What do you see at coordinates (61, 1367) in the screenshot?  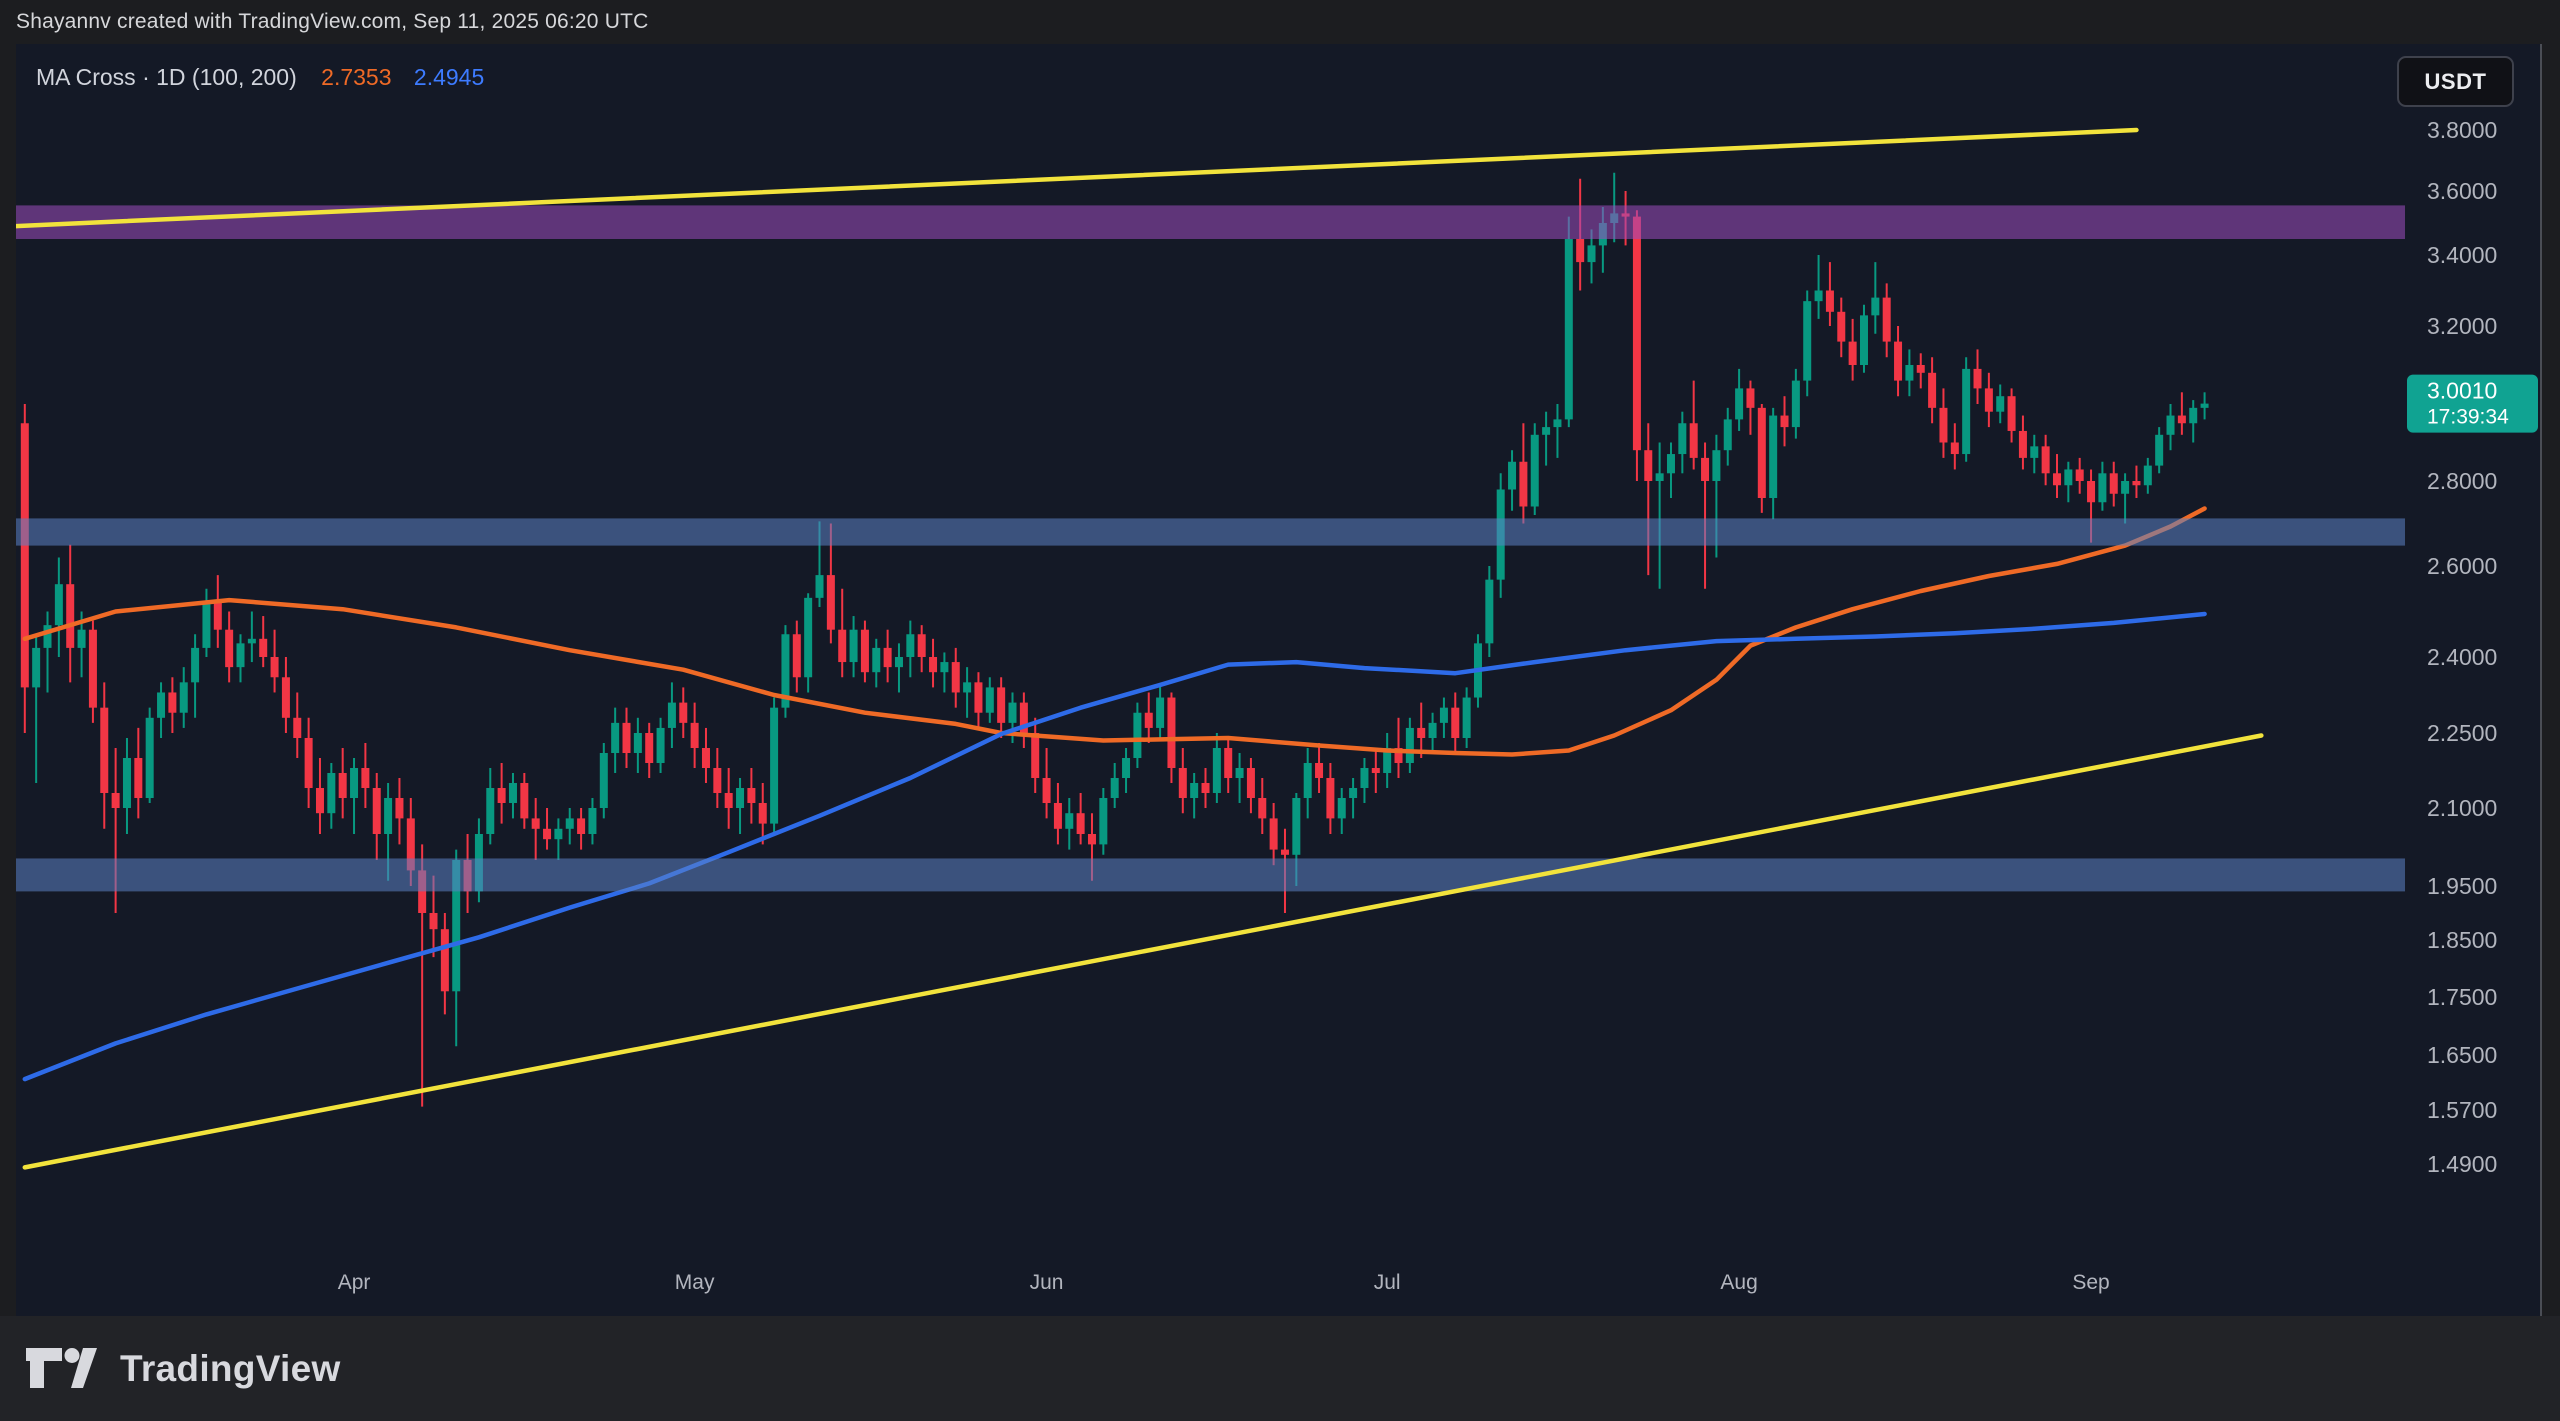 I see `tradingview-logo-icon` at bounding box center [61, 1367].